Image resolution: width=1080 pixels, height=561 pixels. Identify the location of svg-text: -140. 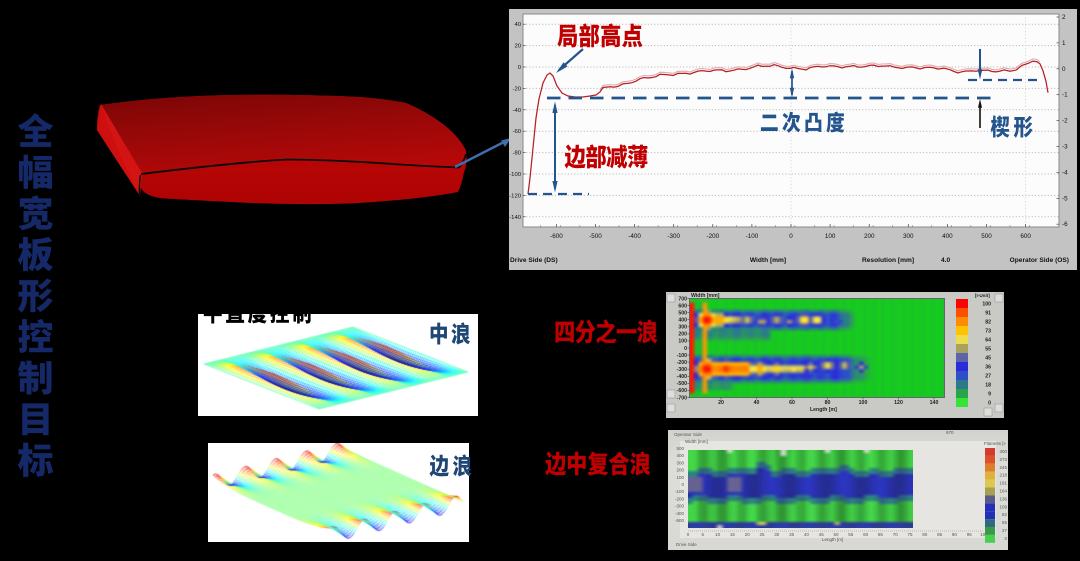
(515, 218).